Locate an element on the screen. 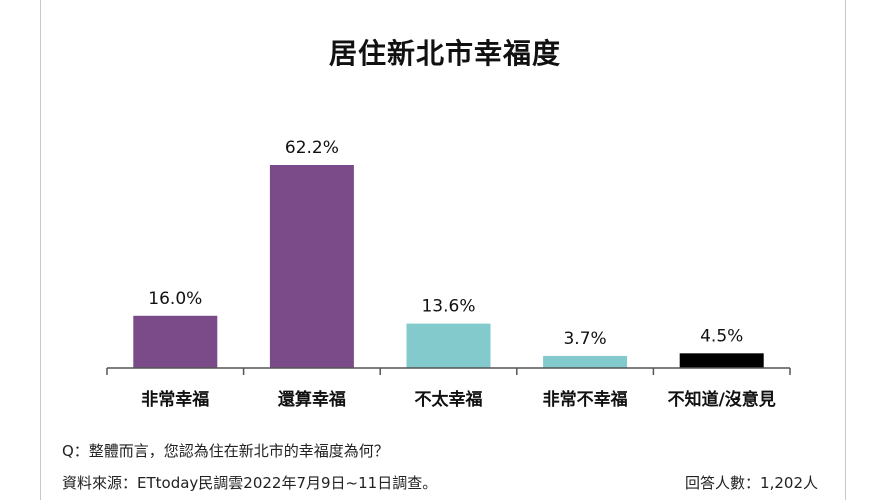  data-label: 62.2% is located at coordinates (312, 148).